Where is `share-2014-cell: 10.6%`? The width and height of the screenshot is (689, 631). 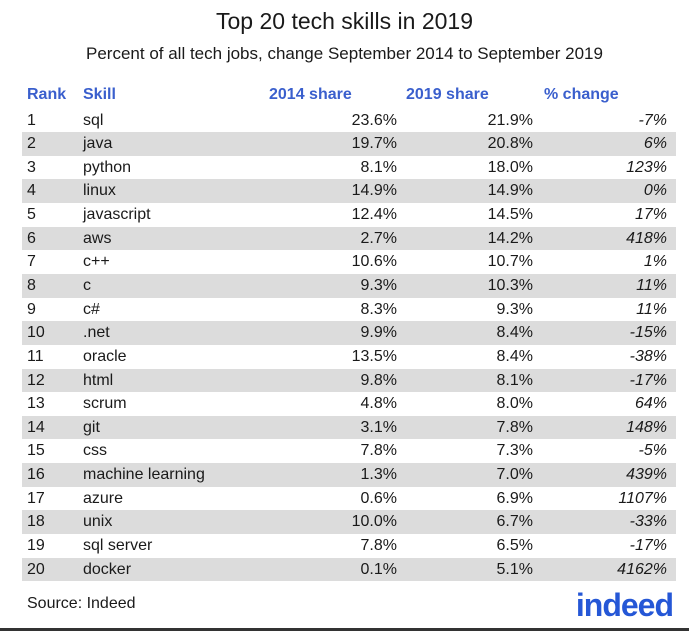
share-2014-cell: 10.6% is located at coordinates (374, 262).